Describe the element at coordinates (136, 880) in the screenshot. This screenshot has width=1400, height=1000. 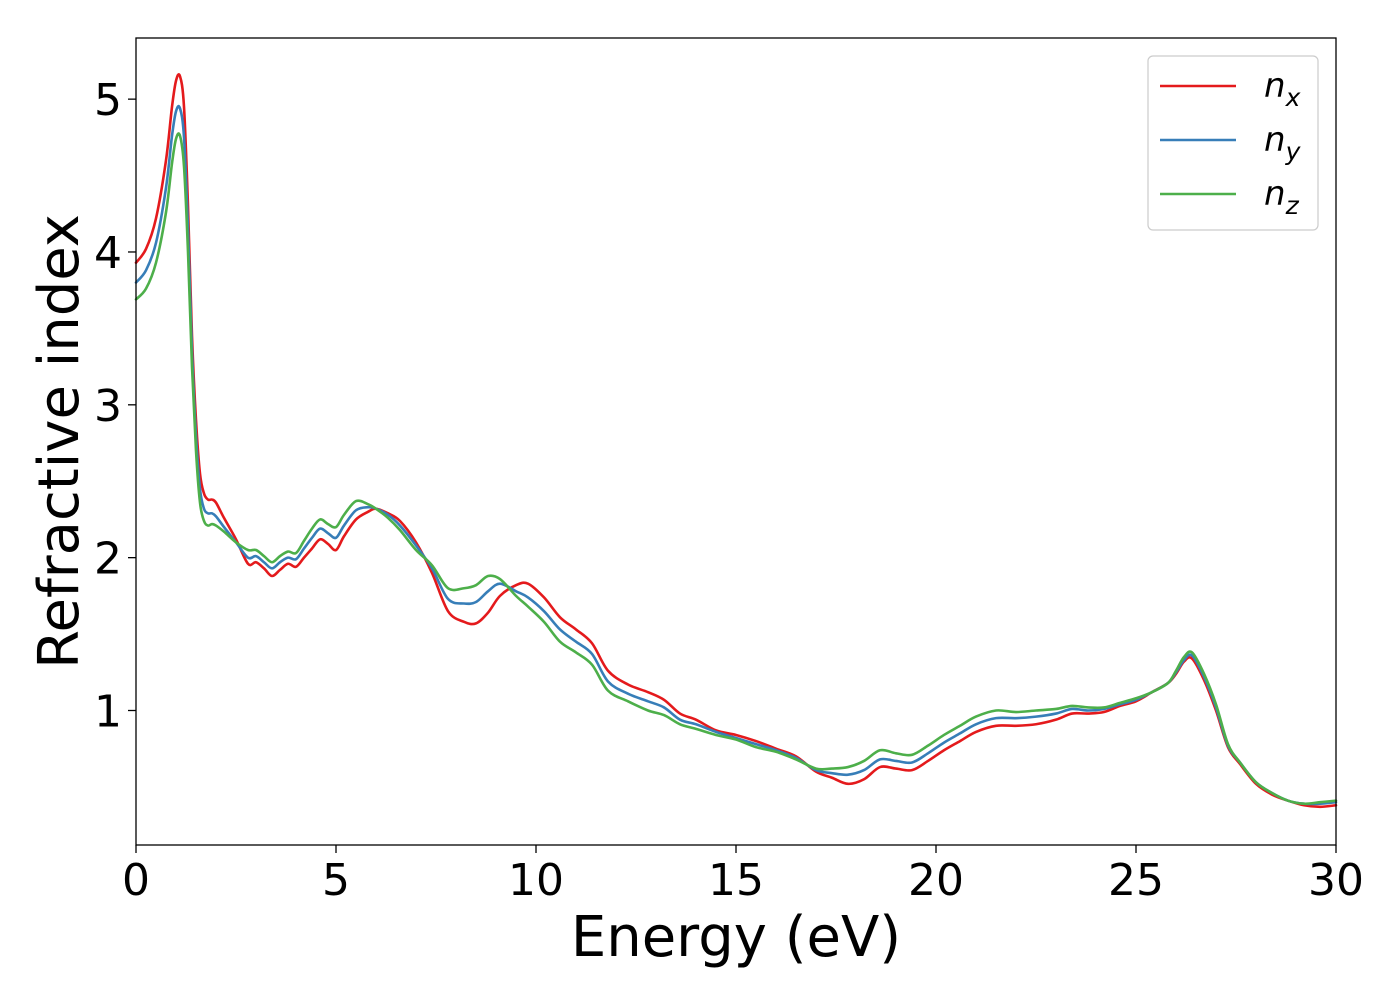
I see `x-tick-label: 0` at that location.